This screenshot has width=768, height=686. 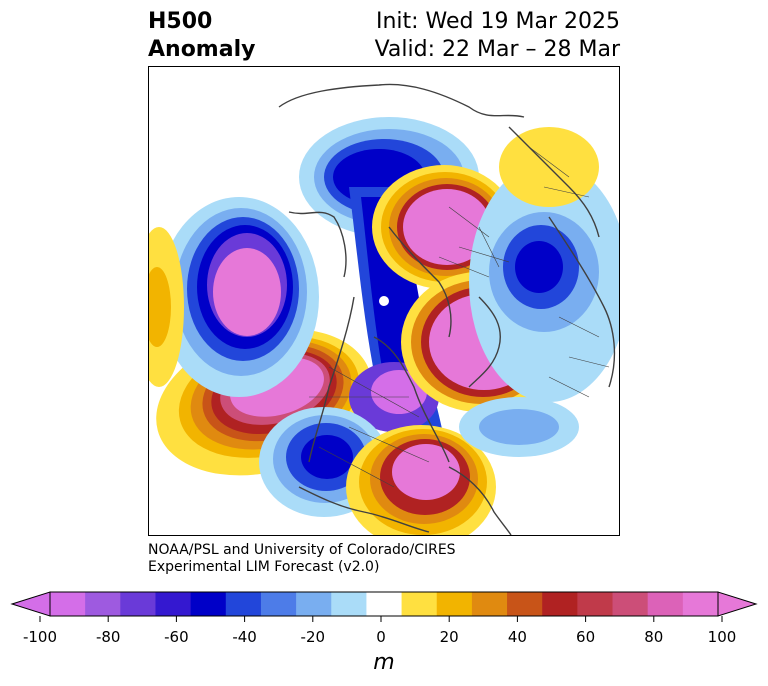 I want to click on colorbar-cells, so click(x=384, y=604).